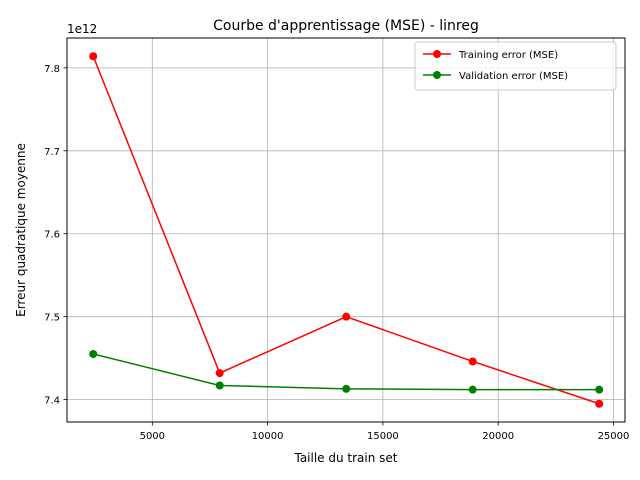 The height and width of the screenshot is (480, 640). What do you see at coordinates (345, 458) in the screenshot?
I see `x-axis-label: Taille du train set` at bounding box center [345, 458].